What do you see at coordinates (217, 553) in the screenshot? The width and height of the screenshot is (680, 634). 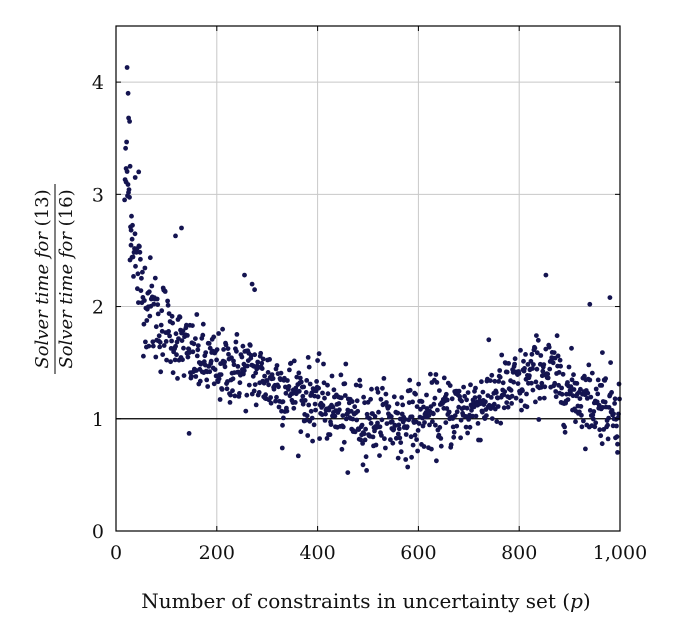 I see `x-tick-label: 200` at bounding box center [217, 553].